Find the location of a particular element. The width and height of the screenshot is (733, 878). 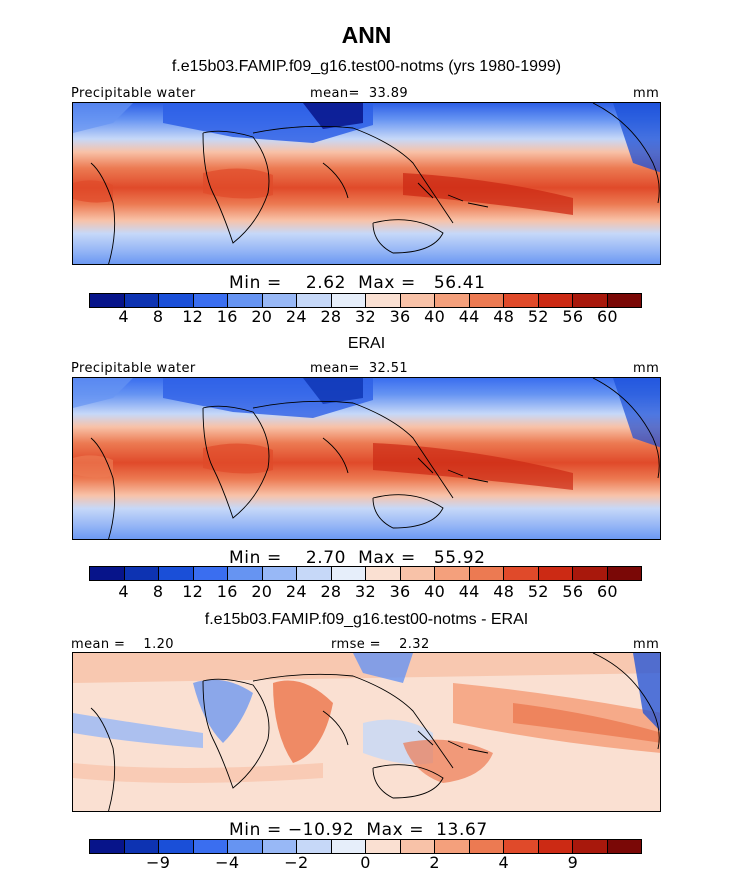

panel-2-colorbar is located at coordinates (365, 573).